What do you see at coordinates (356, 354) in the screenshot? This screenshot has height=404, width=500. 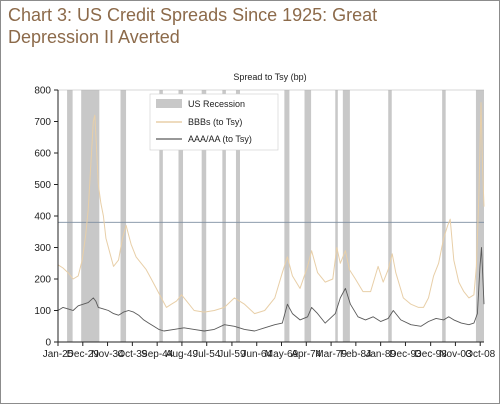 I see `x-tick-label: Feb-84` at bounding box center [356, 354].